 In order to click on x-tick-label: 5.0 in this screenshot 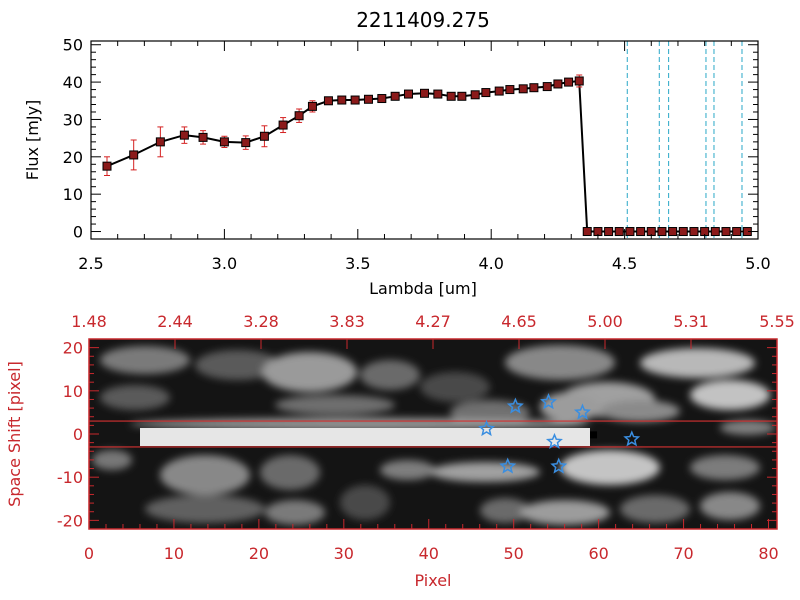, I will do `click(757, 263)`.